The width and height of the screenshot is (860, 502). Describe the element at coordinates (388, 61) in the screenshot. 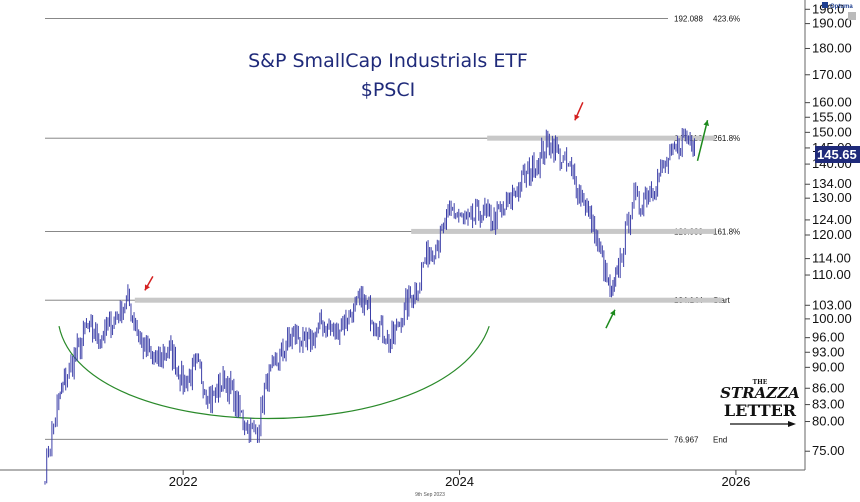

I see `chart-title: S&P SmallCap Industrials ETF` at that location.